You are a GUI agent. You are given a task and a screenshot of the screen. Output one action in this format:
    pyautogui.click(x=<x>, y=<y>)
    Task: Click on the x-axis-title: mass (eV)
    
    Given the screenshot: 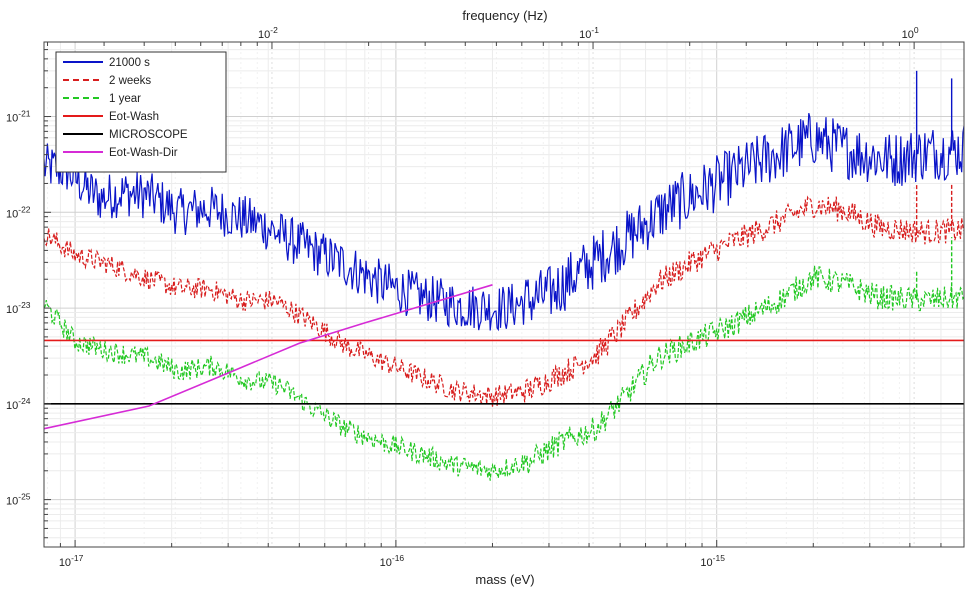 What is the action you would take?
    pyautogui.click(x=504, y=579)
    